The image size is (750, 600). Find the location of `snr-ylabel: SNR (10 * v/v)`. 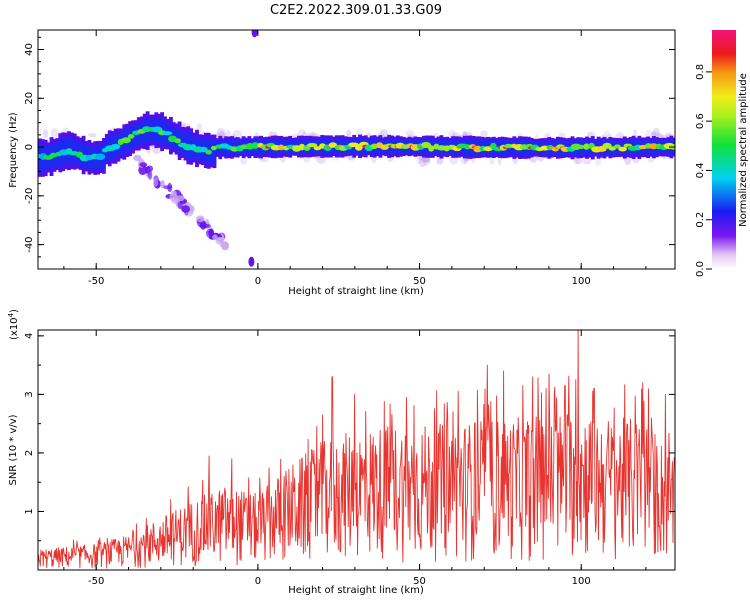

snr-ylabel: SNR (10 * v/v) is located at coordinates (13, 449).